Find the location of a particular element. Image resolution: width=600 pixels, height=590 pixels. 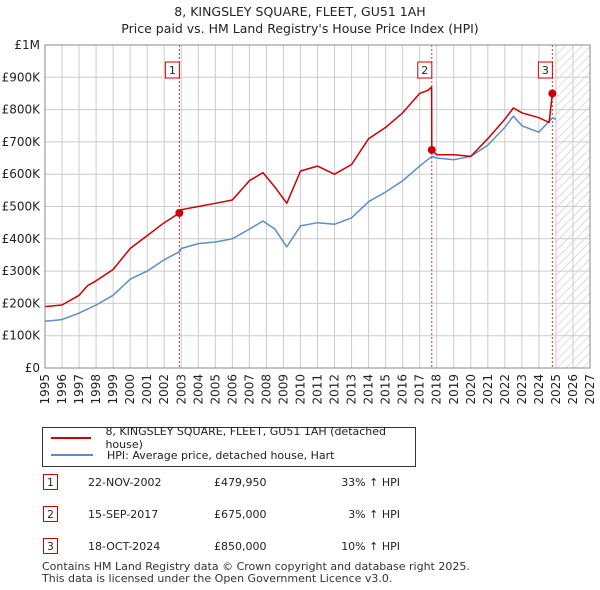

y-tick-label: £500K is located at coordinates (22, 207).